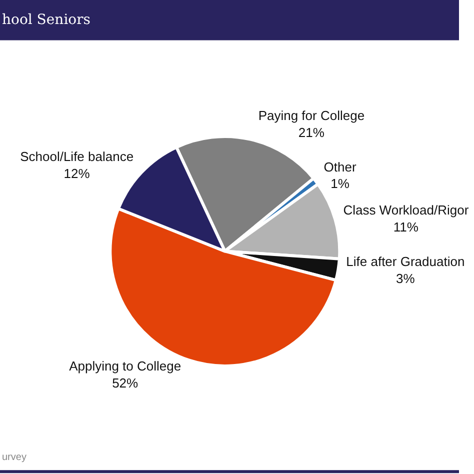  What do you see at coordinates (406, 210) in the screenshot?
I see `slice-label: Class Workload/Rigor` at bounding box center [406, 210].